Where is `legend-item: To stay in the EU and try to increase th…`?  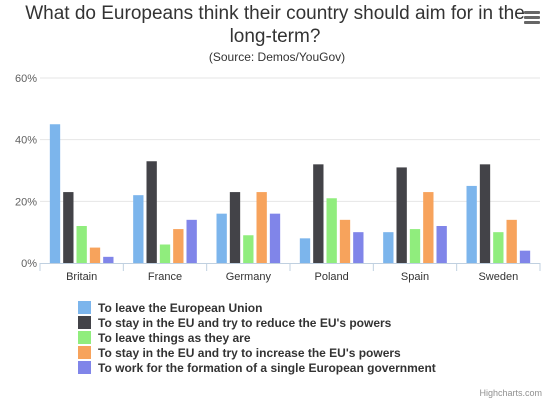
legend-item: To stay in the EU and try to increase th… is located at coordinates (308, 352).